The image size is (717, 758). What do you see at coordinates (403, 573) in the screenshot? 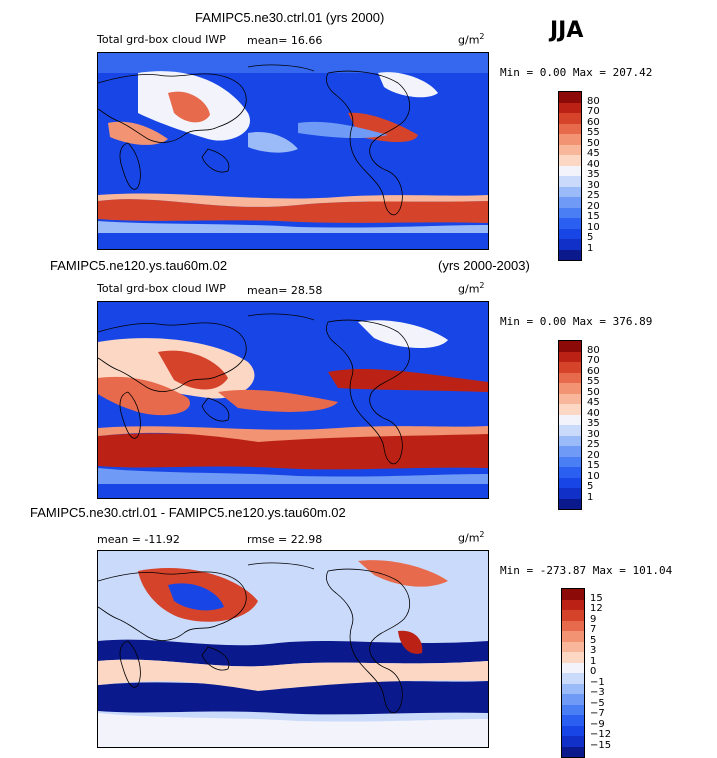
I see `panel3-namerica-positive` at bounding box center [403, 573].